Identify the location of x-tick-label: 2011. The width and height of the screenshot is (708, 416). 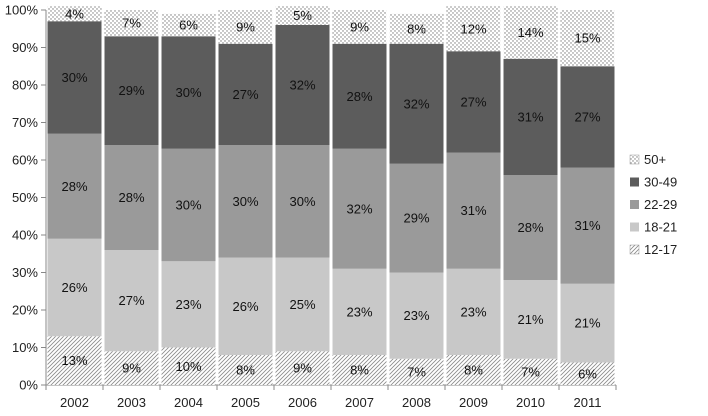
(588, 402).